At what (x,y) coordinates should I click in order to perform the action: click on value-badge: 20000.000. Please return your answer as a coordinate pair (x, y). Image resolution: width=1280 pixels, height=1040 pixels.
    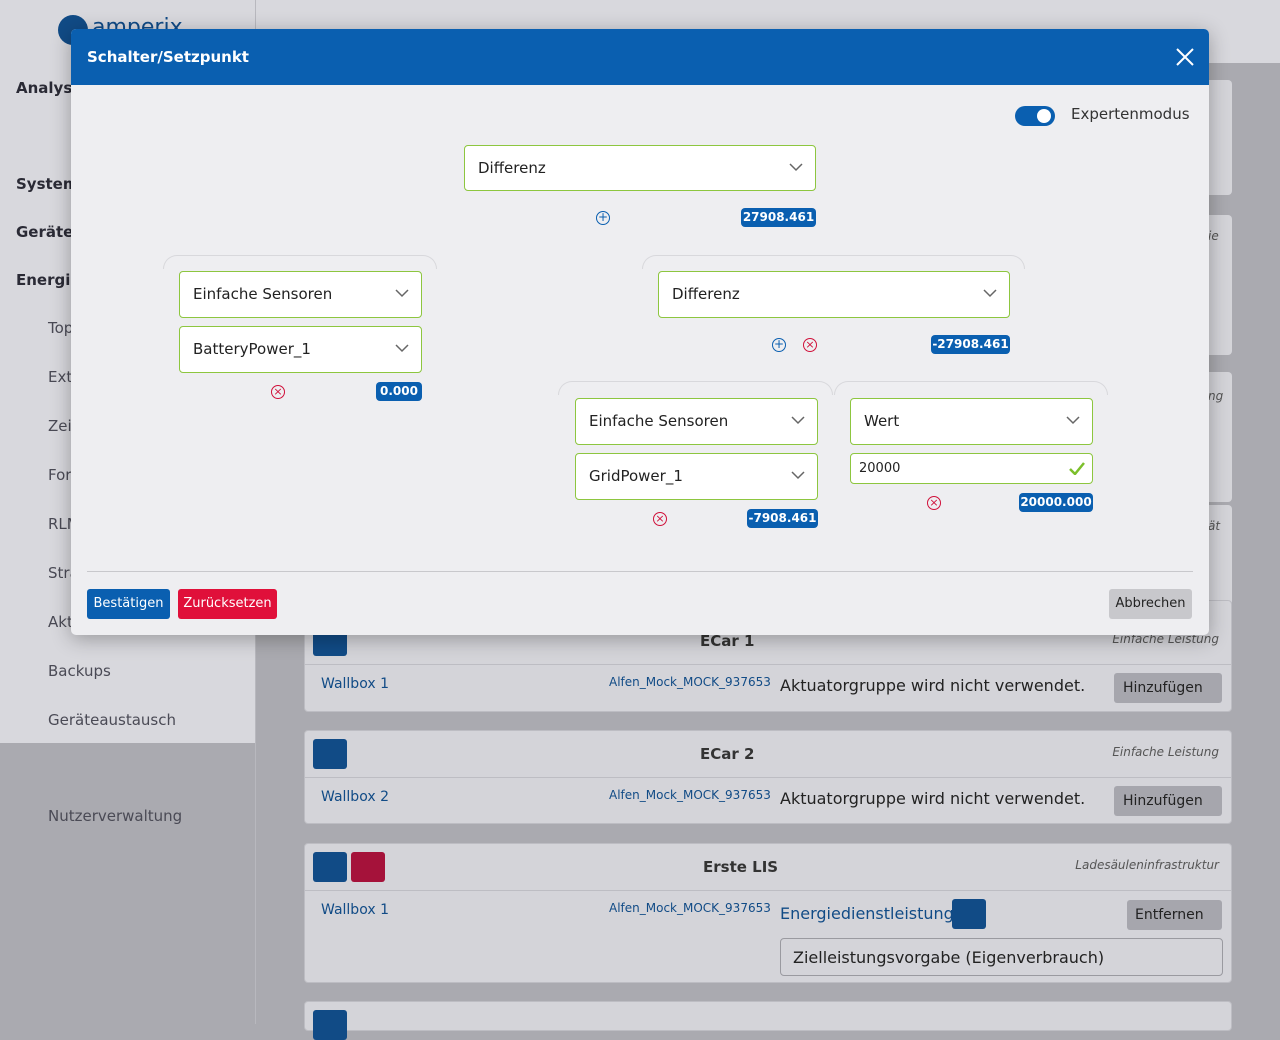
    Looking at the image, I should click on (1056, 502).